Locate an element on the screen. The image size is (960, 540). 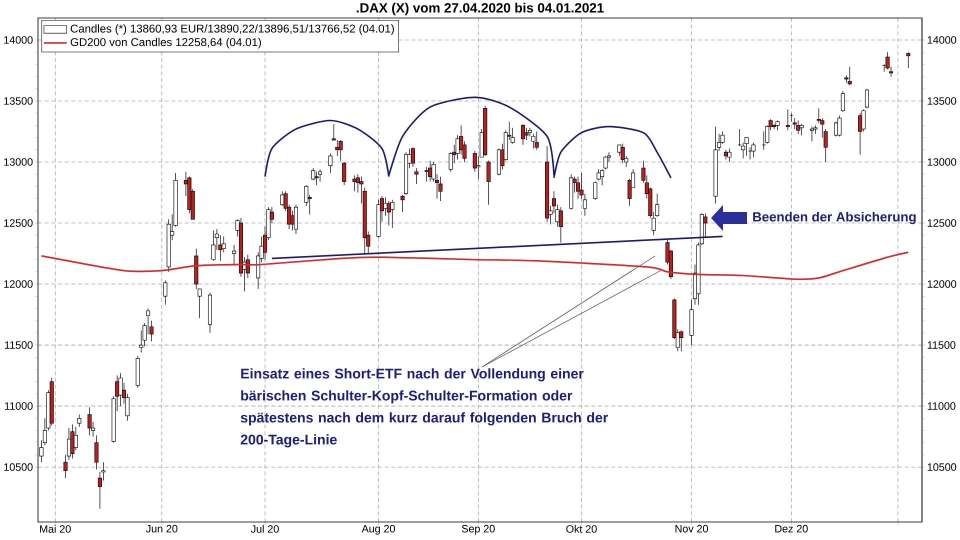
x-tick-label: Jun 20 is located at coordinates (162, 528).